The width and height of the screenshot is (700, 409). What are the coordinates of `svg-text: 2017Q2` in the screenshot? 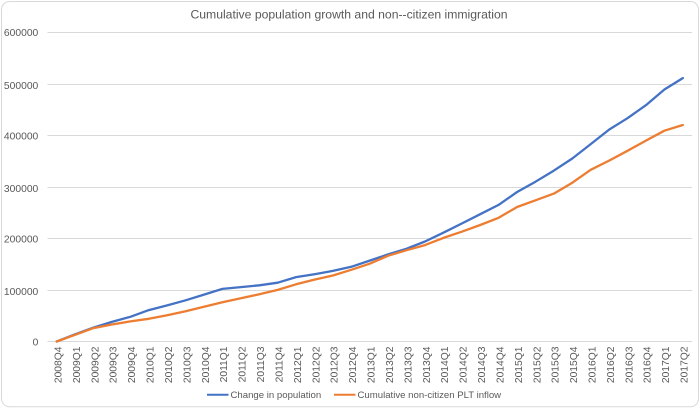 It's located at (685, 364).